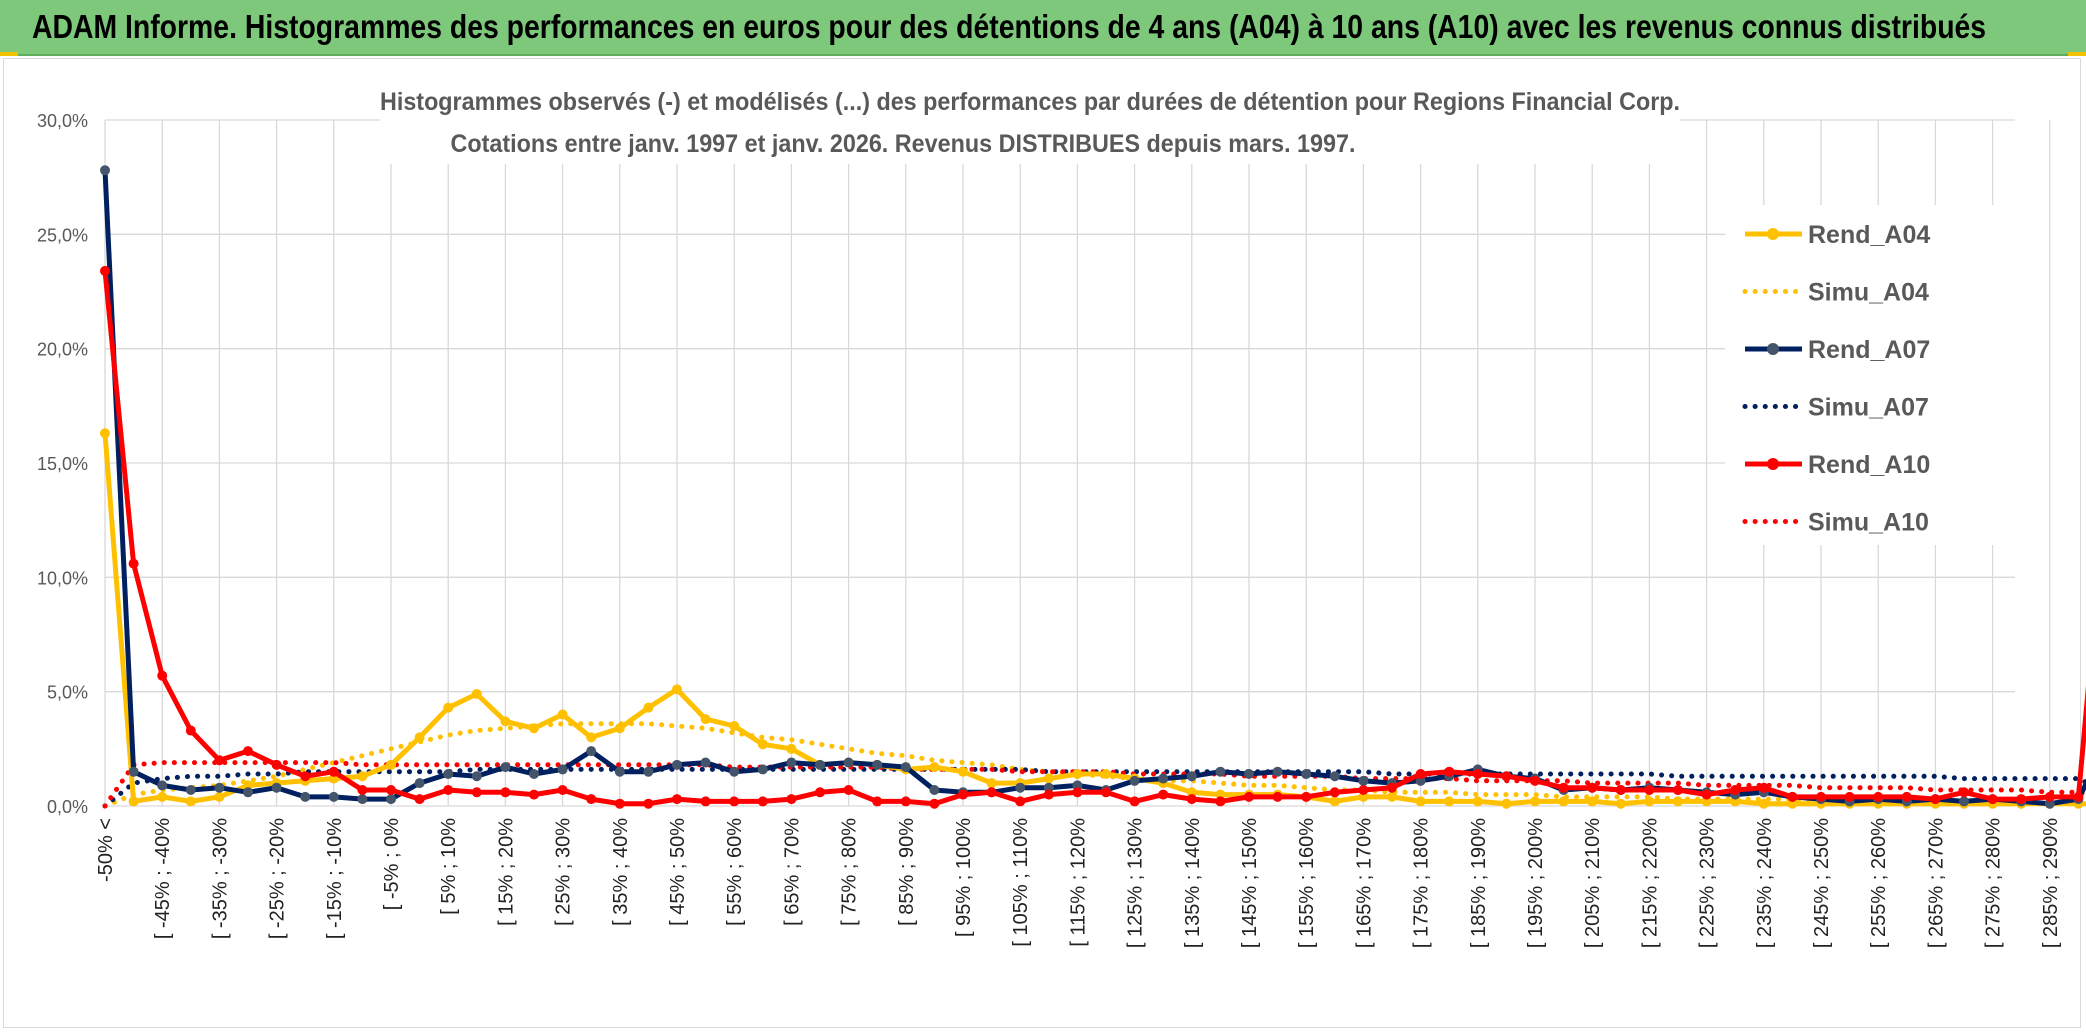 The height and width of the screenshot is (1033, 2086). What do you see at coordinates (1250, 883) in the screenshot?
I see `x-tick-label: [ 145% ; 150%` at bounding box center [1250, 883].